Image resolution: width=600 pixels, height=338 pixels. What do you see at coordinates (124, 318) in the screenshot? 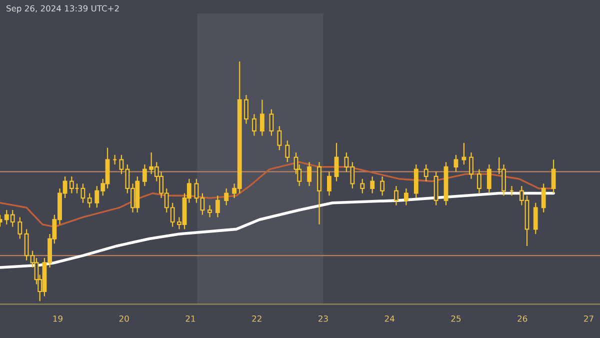
I see `x-tick-label: 20` at bounding box center [124, 318].